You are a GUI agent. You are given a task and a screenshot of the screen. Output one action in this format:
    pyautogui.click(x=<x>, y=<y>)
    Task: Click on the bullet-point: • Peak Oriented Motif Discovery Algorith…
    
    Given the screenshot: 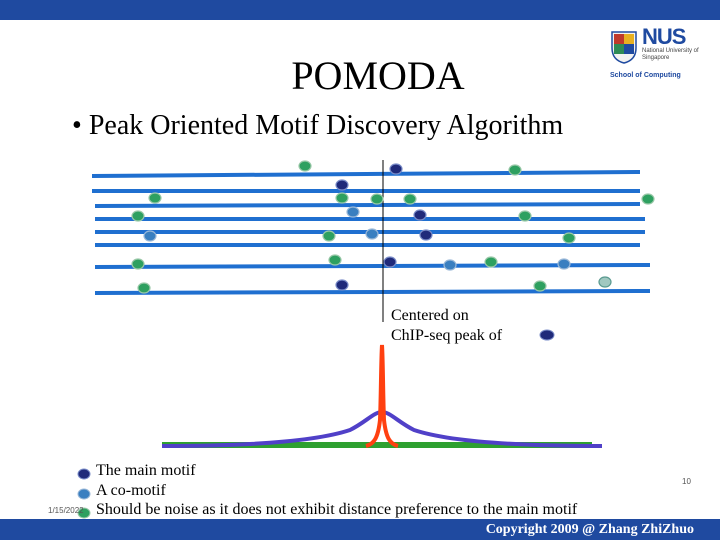 What is the action you would take?
    pyautogui.click(x=318, y=125)
    